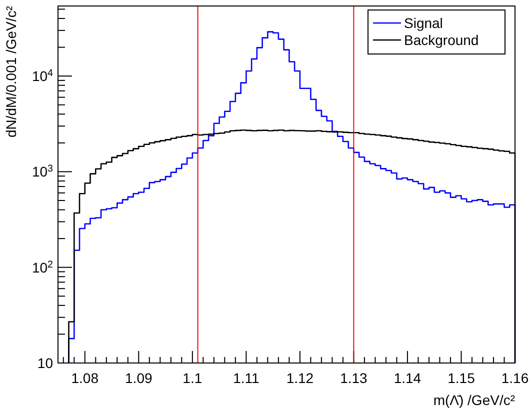 Image resolution: width=529 pixels, height=411 pixels. What do you see at coordinates (441, 40) in the screenshot?
I see `legend-label: Background` at bounding box center [441, 40].